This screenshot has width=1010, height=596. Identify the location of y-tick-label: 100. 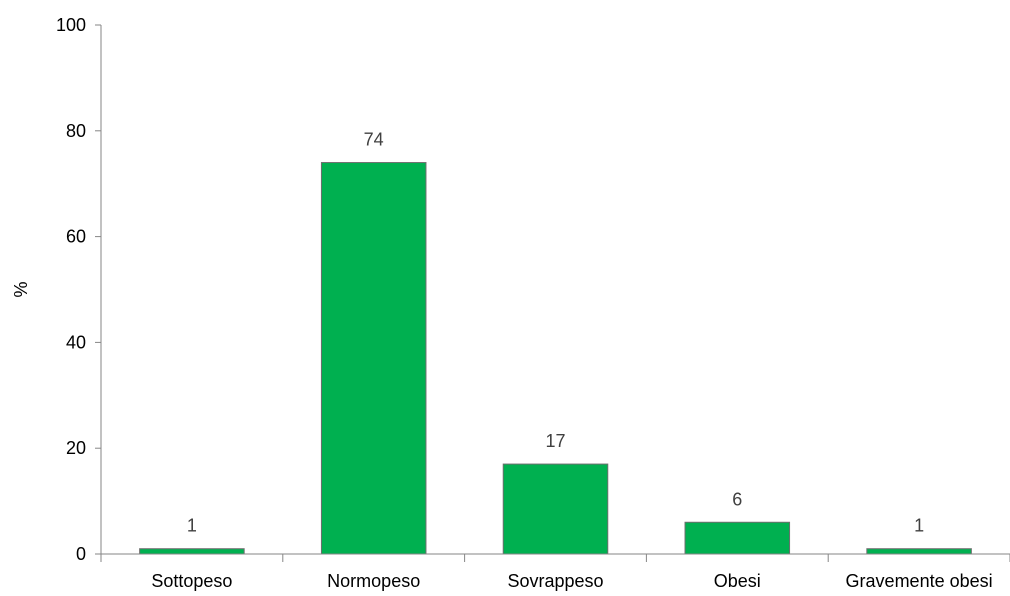
(71, 25).